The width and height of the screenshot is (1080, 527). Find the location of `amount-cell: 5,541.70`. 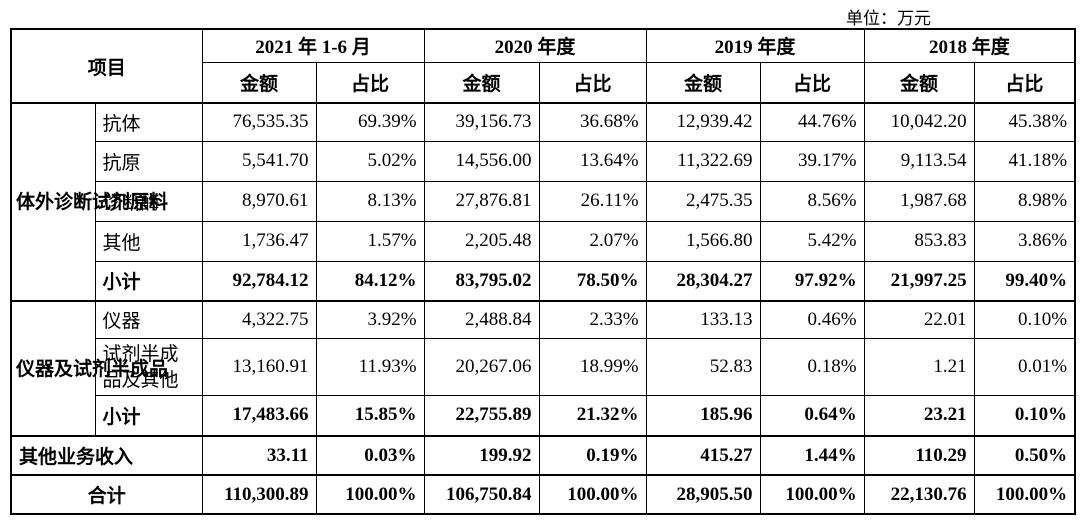

amount-cell: 5,541.70 is located at coordinates (259, 161).